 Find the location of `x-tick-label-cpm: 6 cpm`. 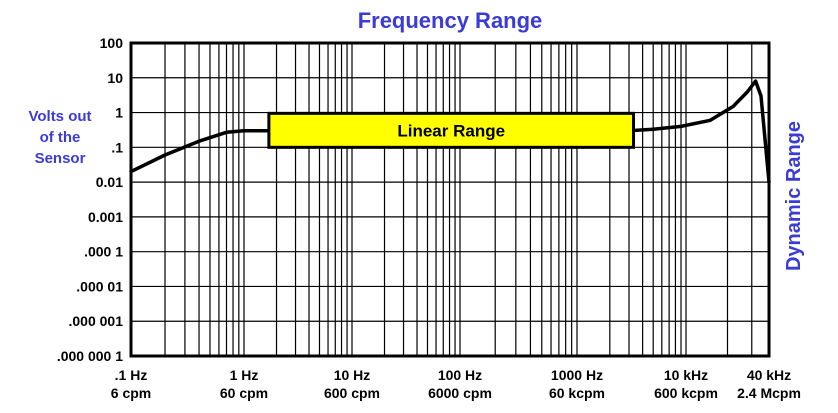

x-tick-label-cpm: 6 cpm is located at coordinates (131, 393).